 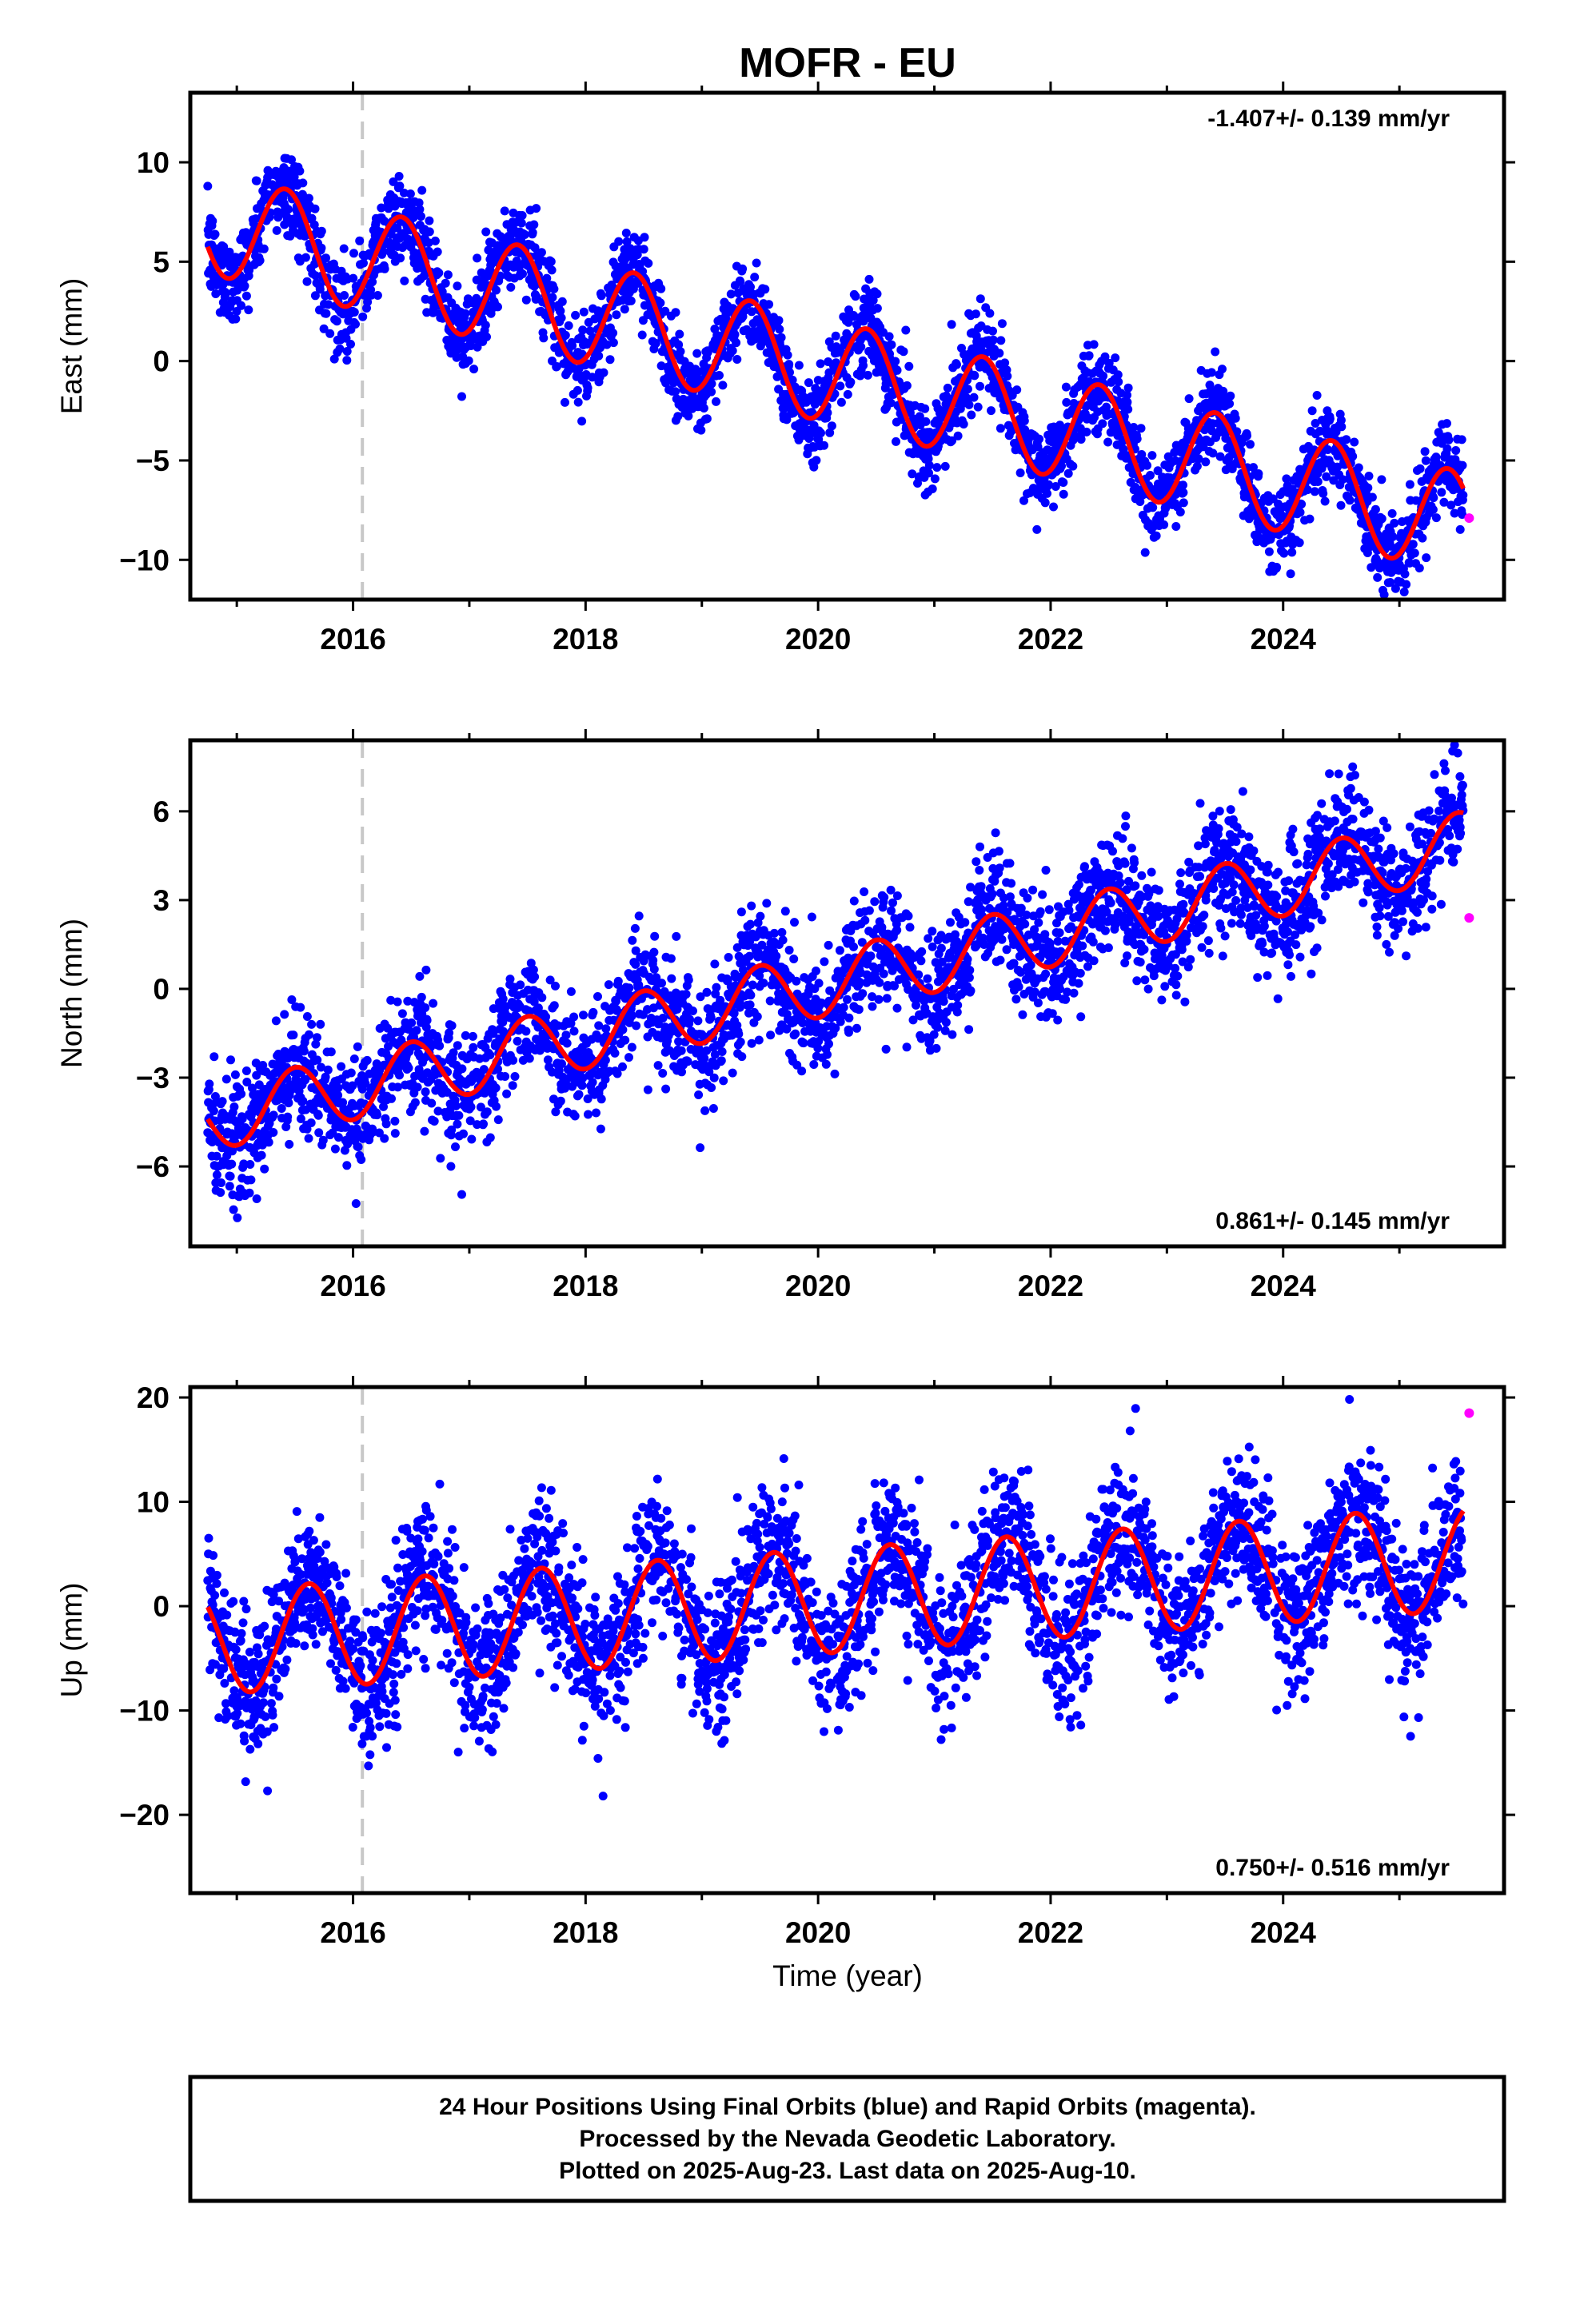 I want to click on x-tick-label: 2016, so click(x=352, y=639).